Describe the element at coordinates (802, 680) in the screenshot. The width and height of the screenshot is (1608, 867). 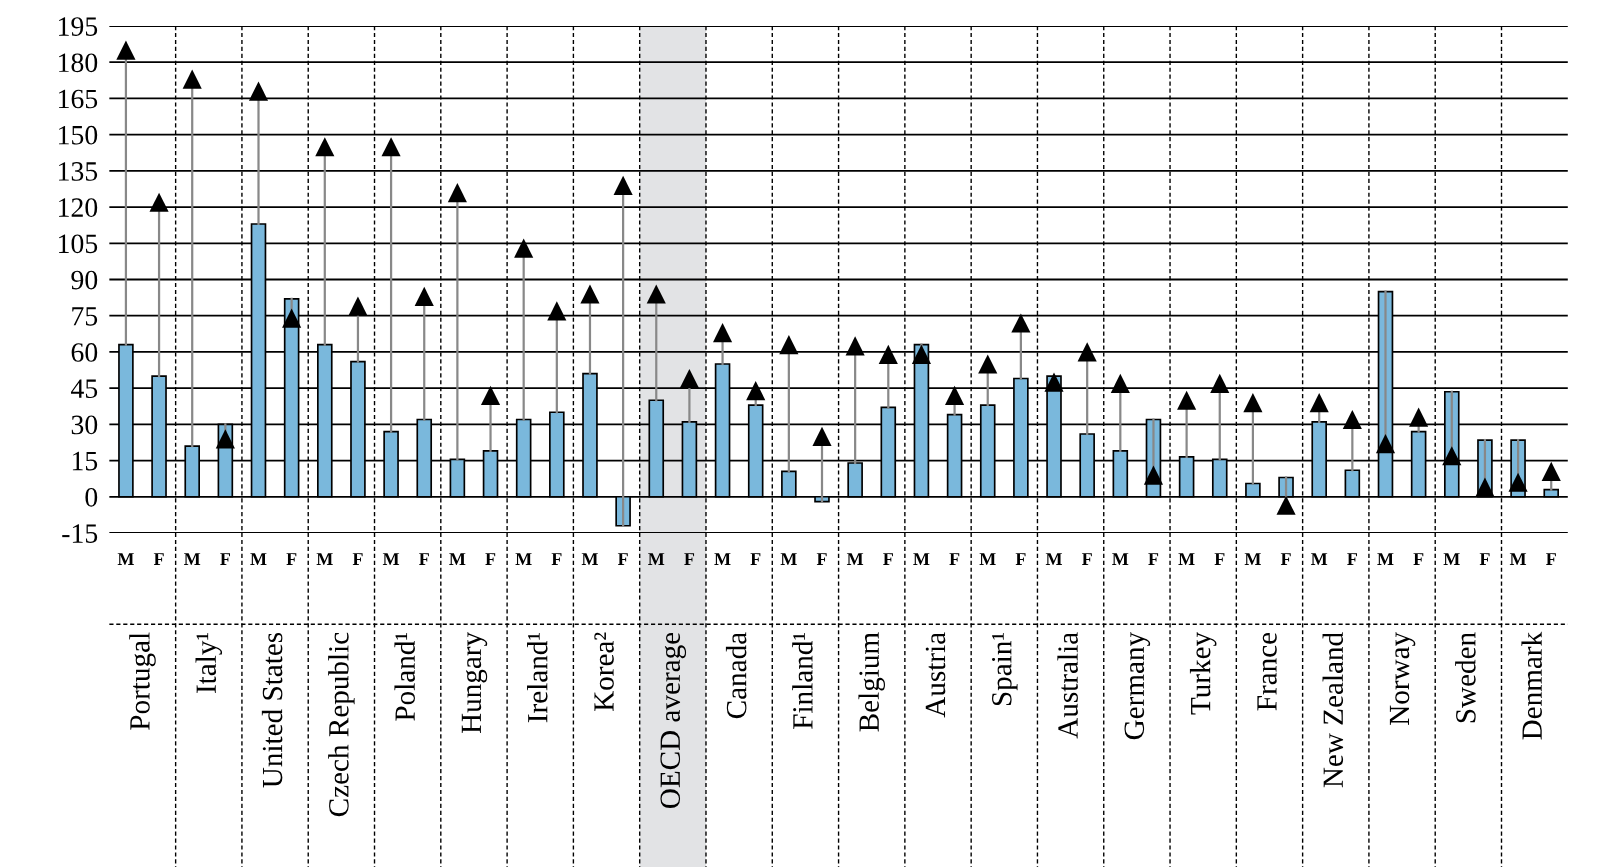
I see `text: Finland¹` at that location.